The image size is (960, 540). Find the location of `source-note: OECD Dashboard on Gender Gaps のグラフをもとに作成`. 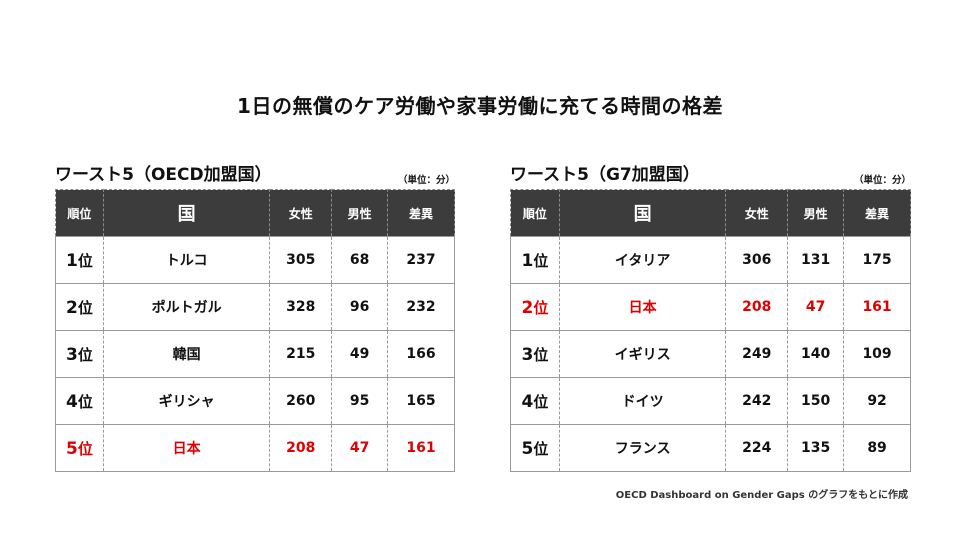

source-note: OECD Dashboard on Gender Gaps のグラフをもとに作成 is located at coordinates (761, 495).